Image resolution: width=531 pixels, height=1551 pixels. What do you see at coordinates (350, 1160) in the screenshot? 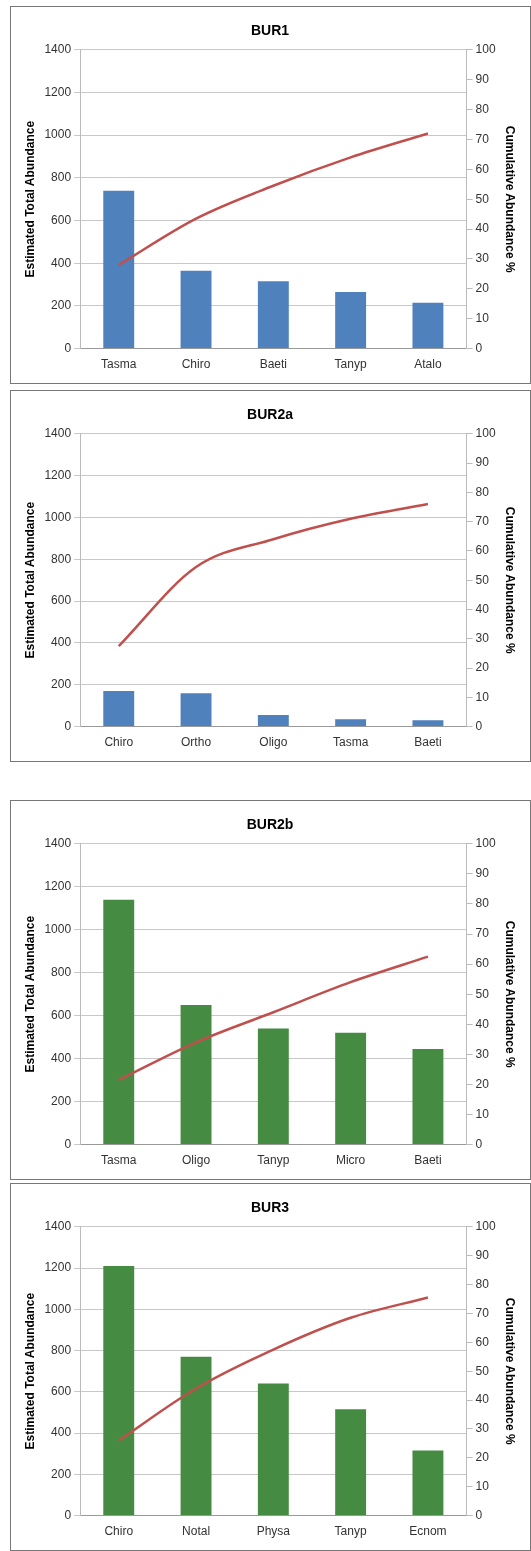
I see `x-tick-label: Micro` at bounding box center [350, 1160].